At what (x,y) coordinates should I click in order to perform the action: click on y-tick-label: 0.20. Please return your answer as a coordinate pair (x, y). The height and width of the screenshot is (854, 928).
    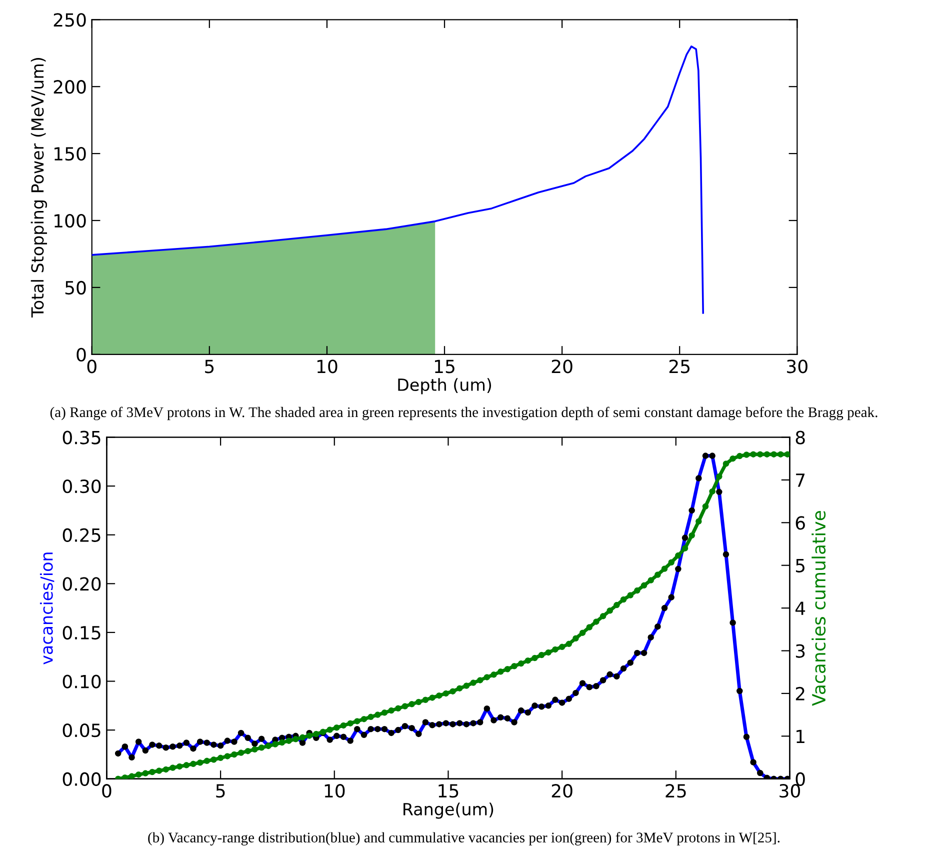
    Looking at the image, I should click on (81, 584).